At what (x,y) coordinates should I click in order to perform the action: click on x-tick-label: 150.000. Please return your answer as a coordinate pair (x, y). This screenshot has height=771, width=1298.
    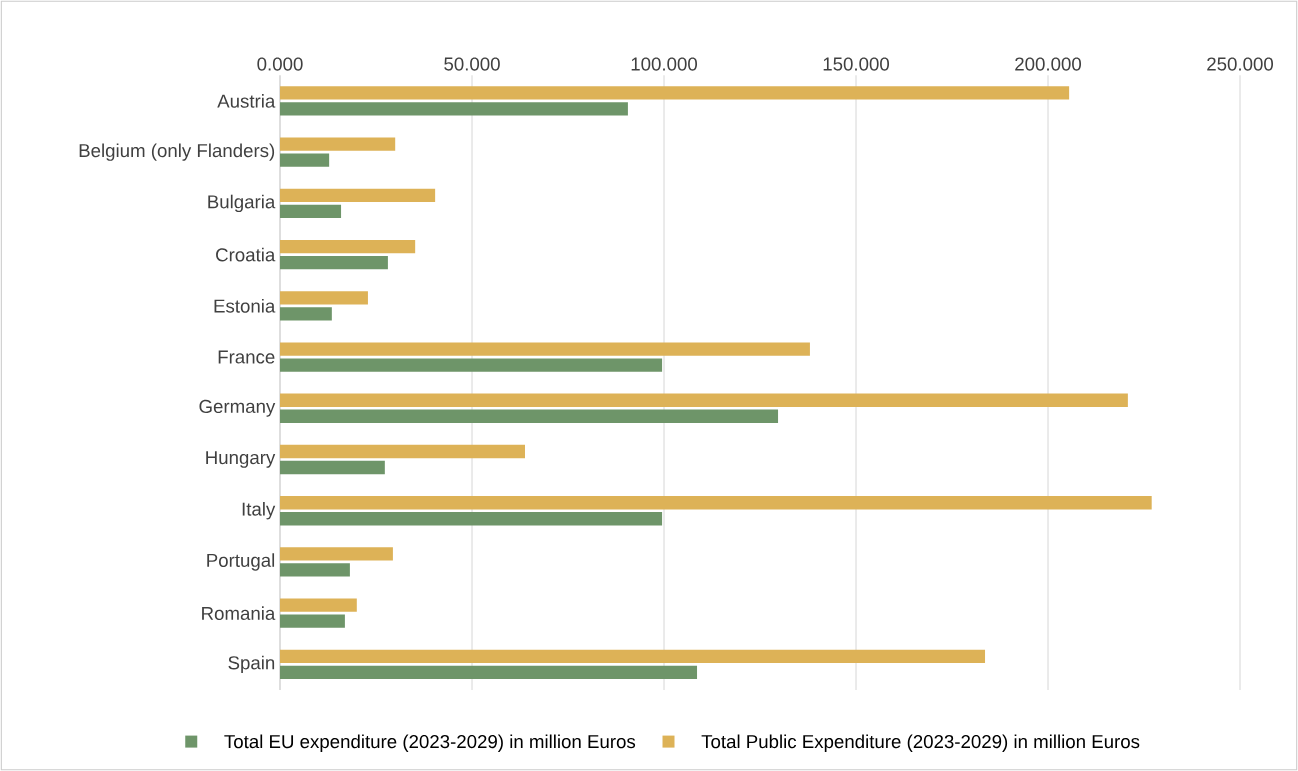
    Looking at the image, I should click on (856, 64).